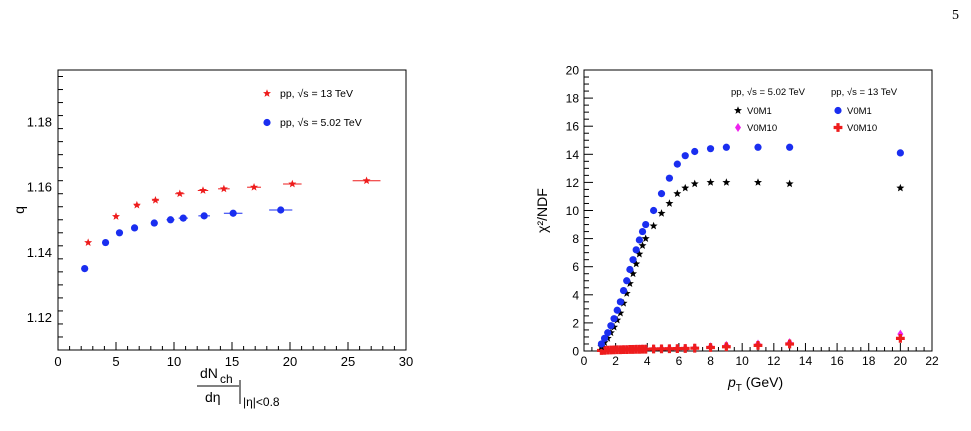 Image resolution: width=971 pixels, height=431 pixels. I want to click on y-tick-label: 8, so click(575, 239).